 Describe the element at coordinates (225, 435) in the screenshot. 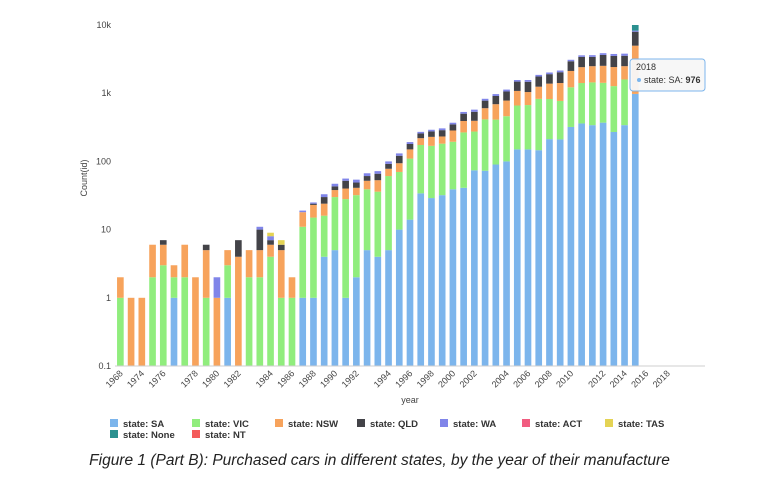

I see `legend-item-label: state: NT` at that location.